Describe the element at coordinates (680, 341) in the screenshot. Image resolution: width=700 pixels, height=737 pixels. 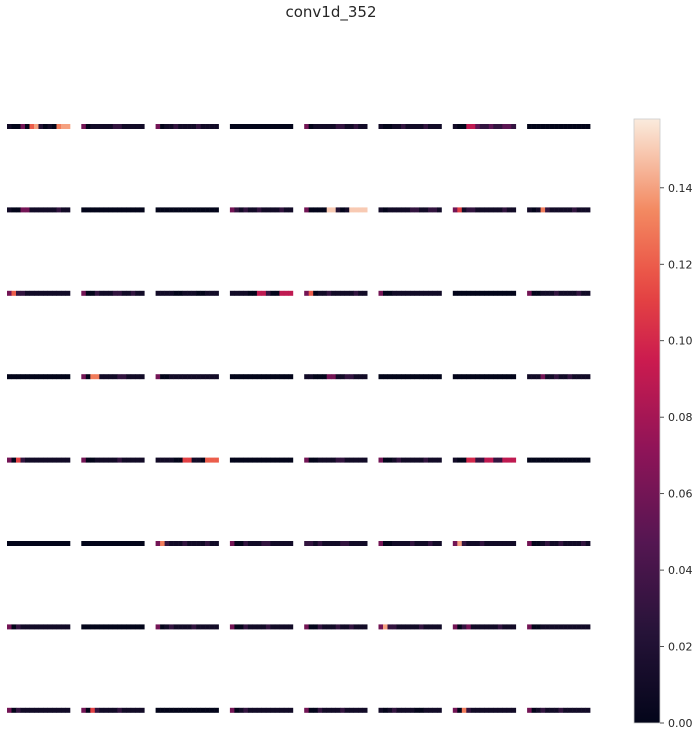
I see `colorbar-tick-label: 0.10` at that location.